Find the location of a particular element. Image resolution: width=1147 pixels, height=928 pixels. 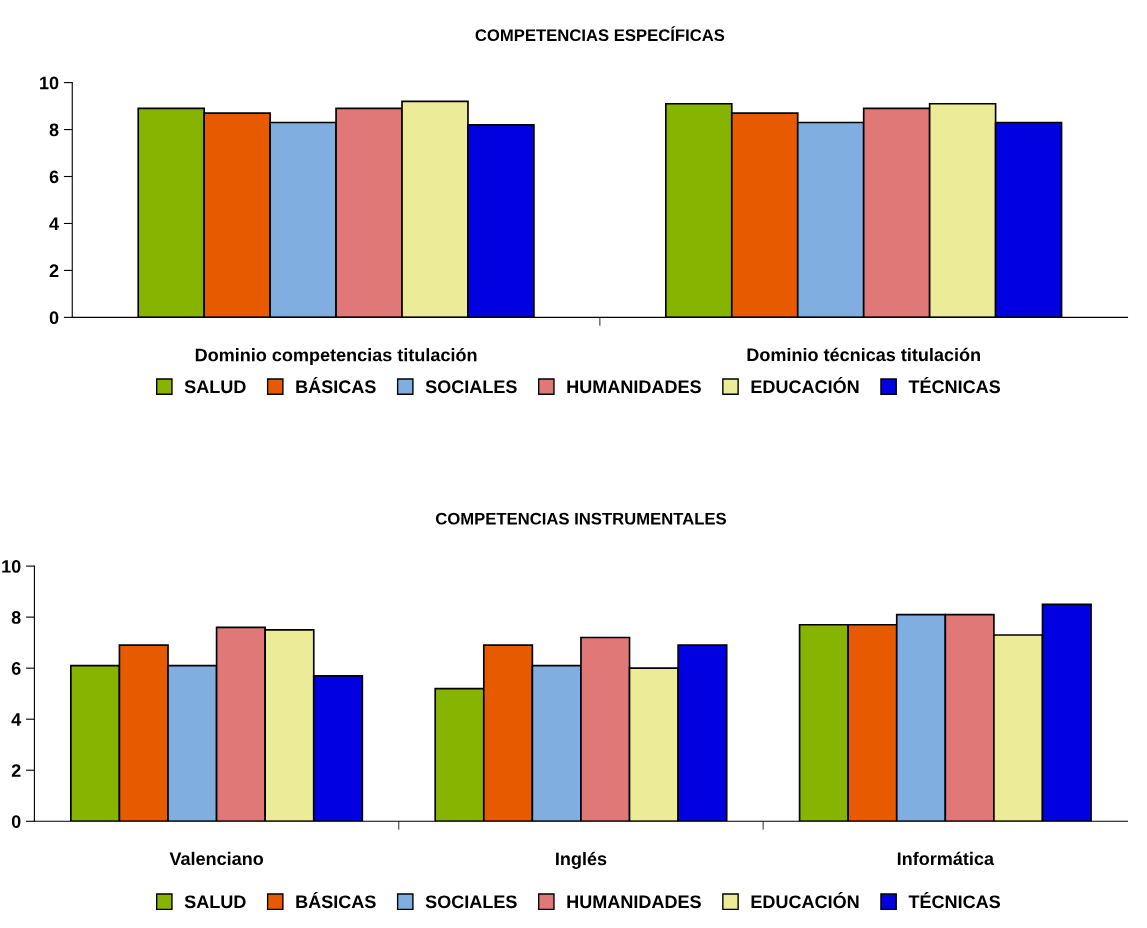

chart-title: COMPETENCIAS ESPECÍFICAS is located at coordinates (600, 34).